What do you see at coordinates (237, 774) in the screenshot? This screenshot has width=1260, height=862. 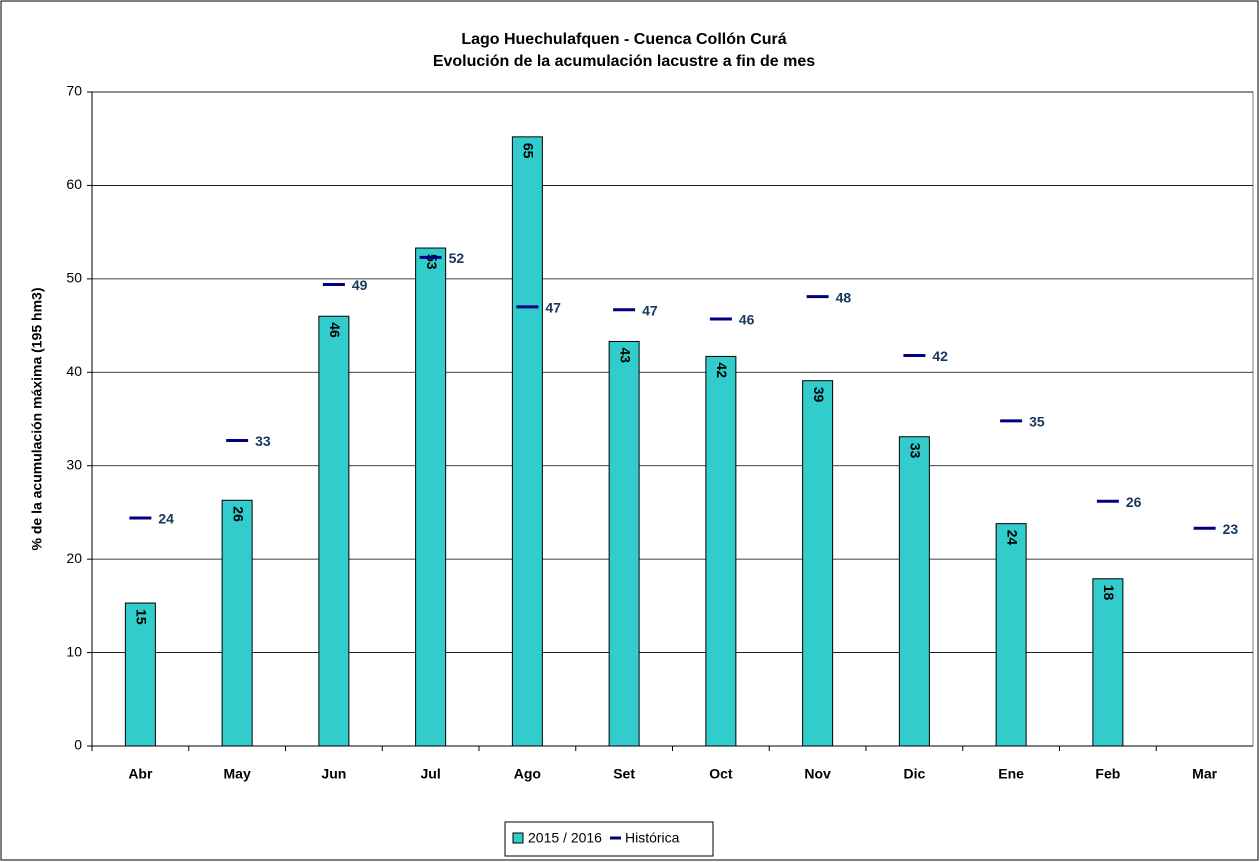 I see `x-tick-label: May` at bounding box center [237, 774].